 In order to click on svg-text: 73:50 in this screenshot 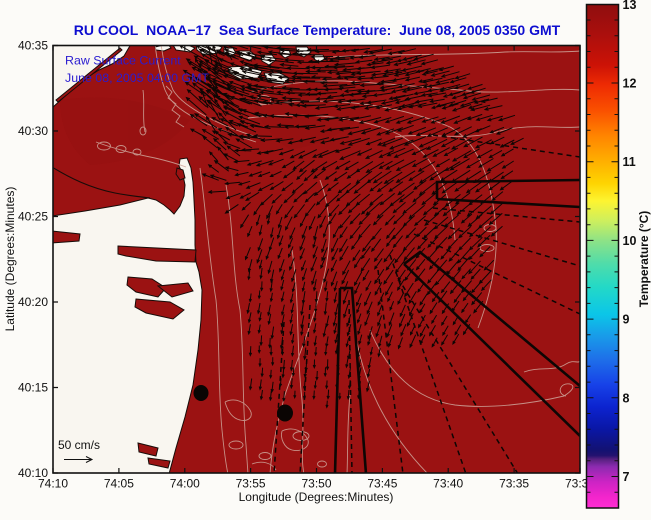, I will do `click(316, 484)`.